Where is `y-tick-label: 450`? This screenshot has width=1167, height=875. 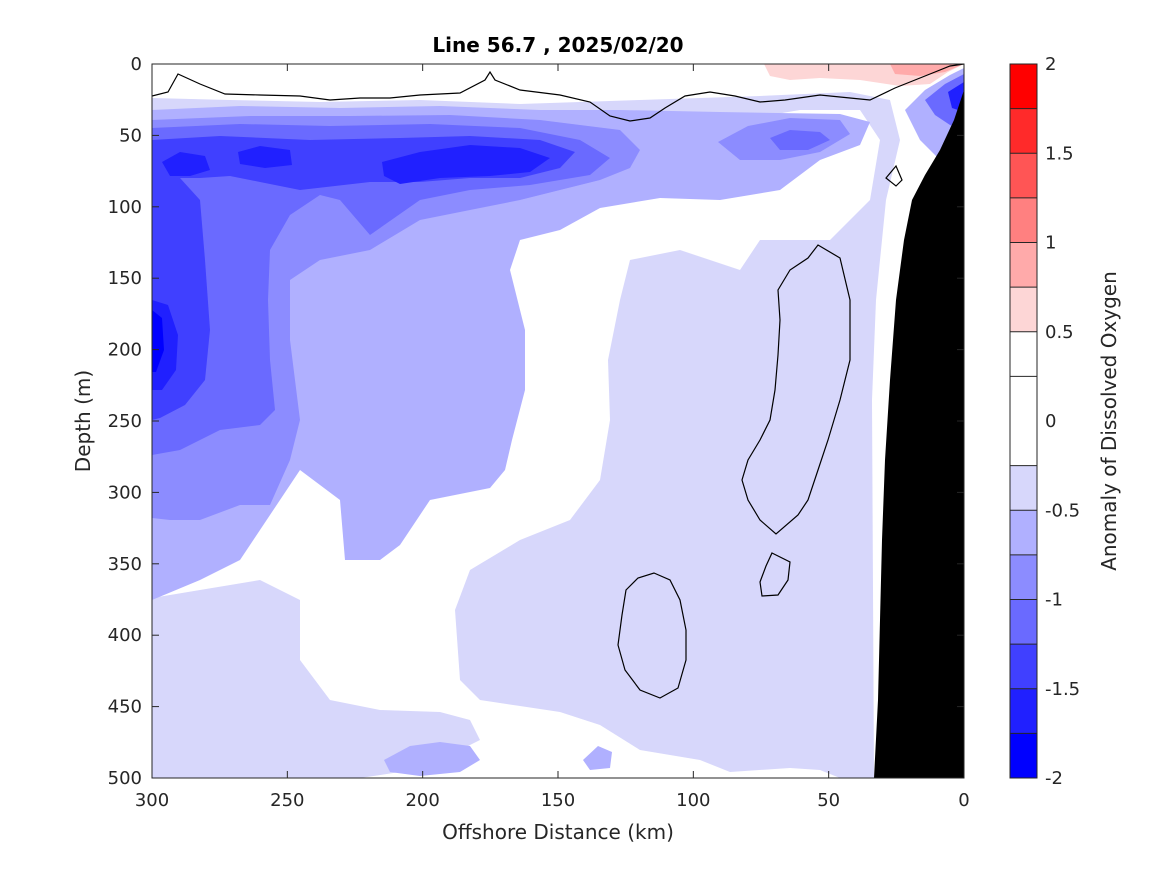
y-tick-label: 450 is located at coordinates (125, 707).